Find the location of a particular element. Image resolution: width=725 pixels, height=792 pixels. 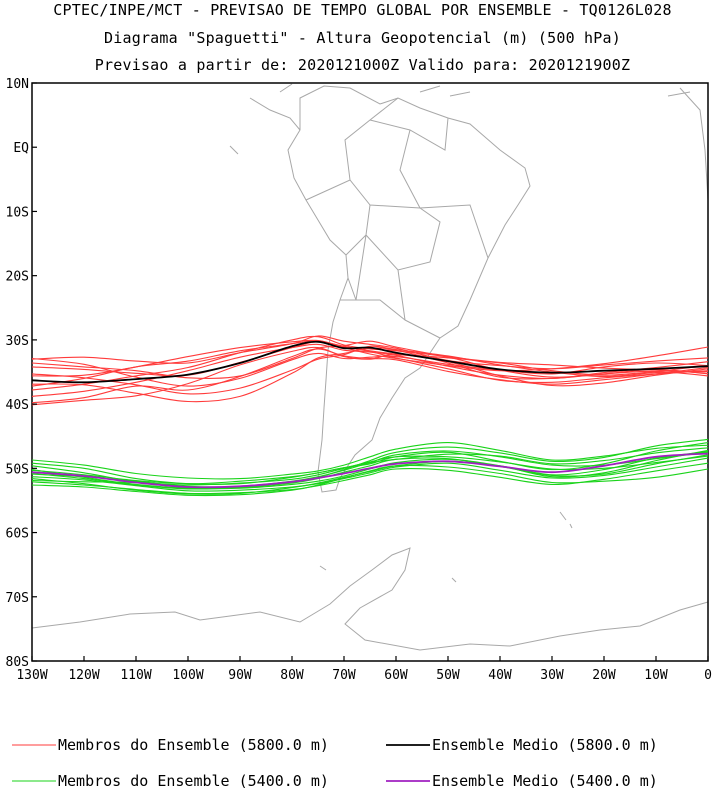

x-tick-label: 70W is located at coordinates (344, 675).